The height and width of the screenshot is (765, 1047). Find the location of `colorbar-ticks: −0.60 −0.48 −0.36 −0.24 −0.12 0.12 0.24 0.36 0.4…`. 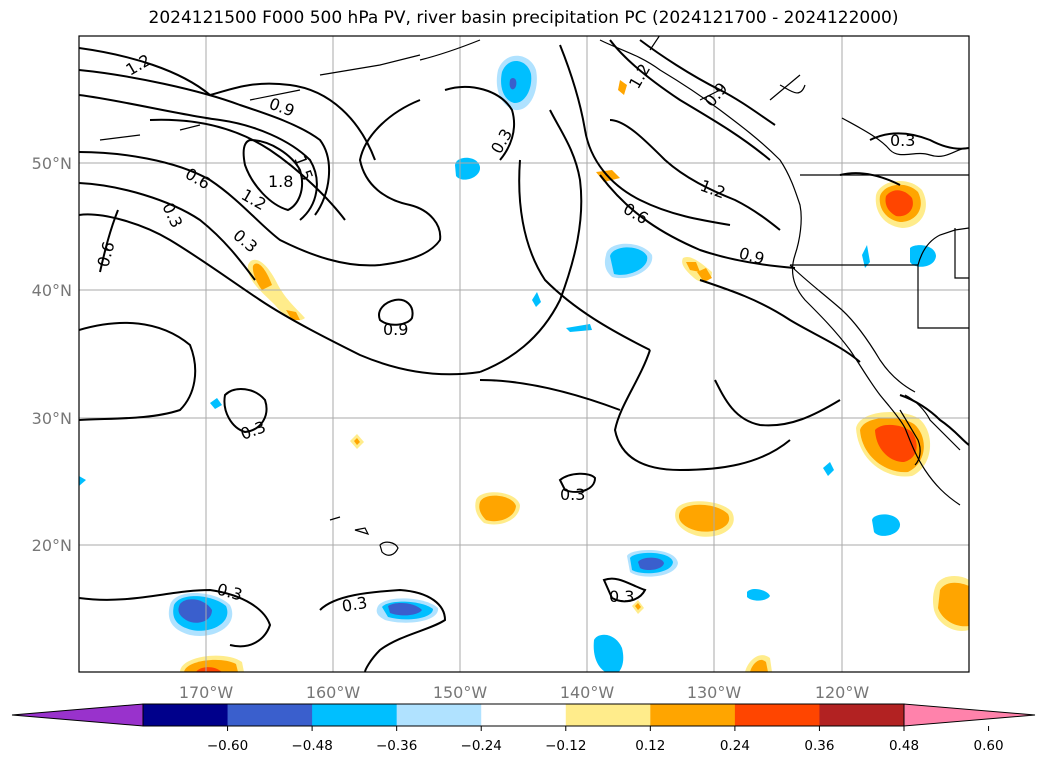

colorbar-ticks: −0.60 −0.48 −0.36 −0.24 −0.12 0.12 0.24 0.36 0.4… is located at coordinates (605, 740).